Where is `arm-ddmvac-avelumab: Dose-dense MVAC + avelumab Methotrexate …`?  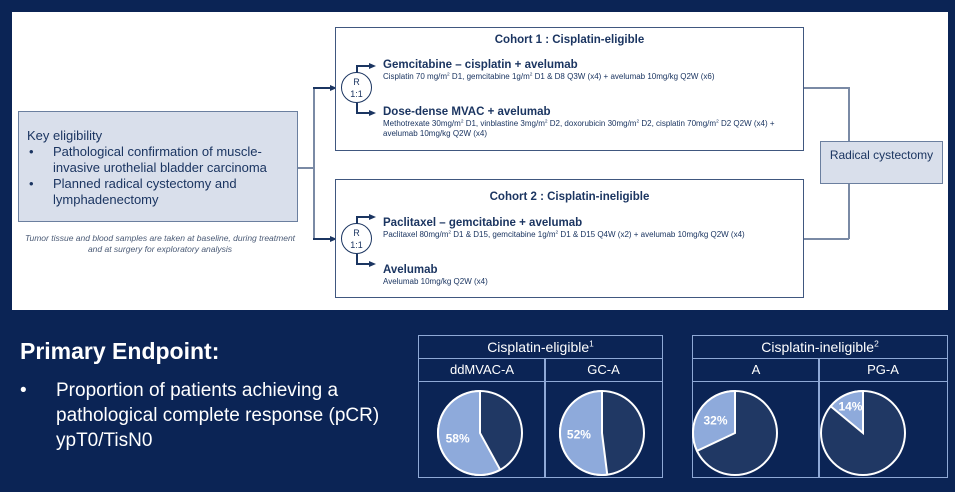
arm-ddmvac-avelumab: Dose-dense MVAC + avelumab Methotrexate … is located at coordinates (593, 122).